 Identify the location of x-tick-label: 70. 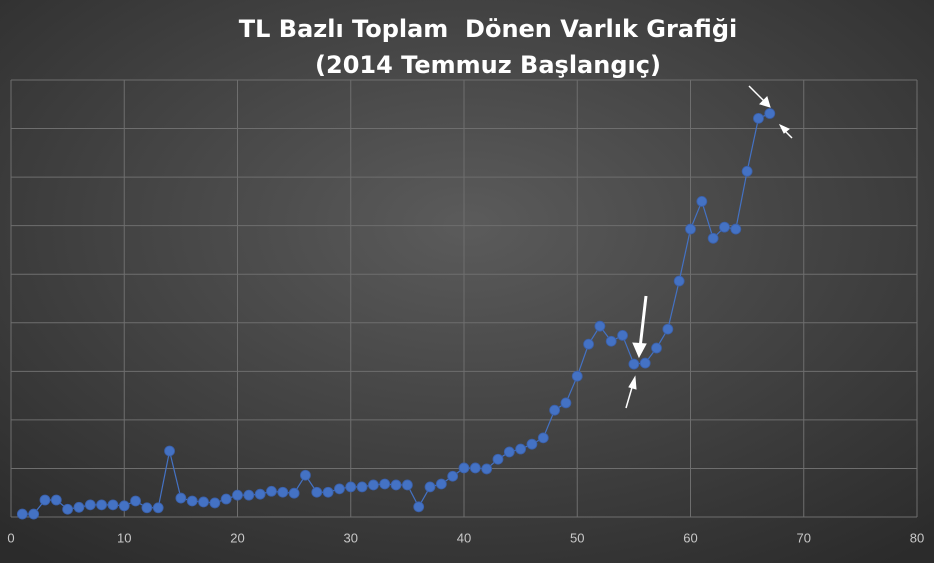
(804, 537).